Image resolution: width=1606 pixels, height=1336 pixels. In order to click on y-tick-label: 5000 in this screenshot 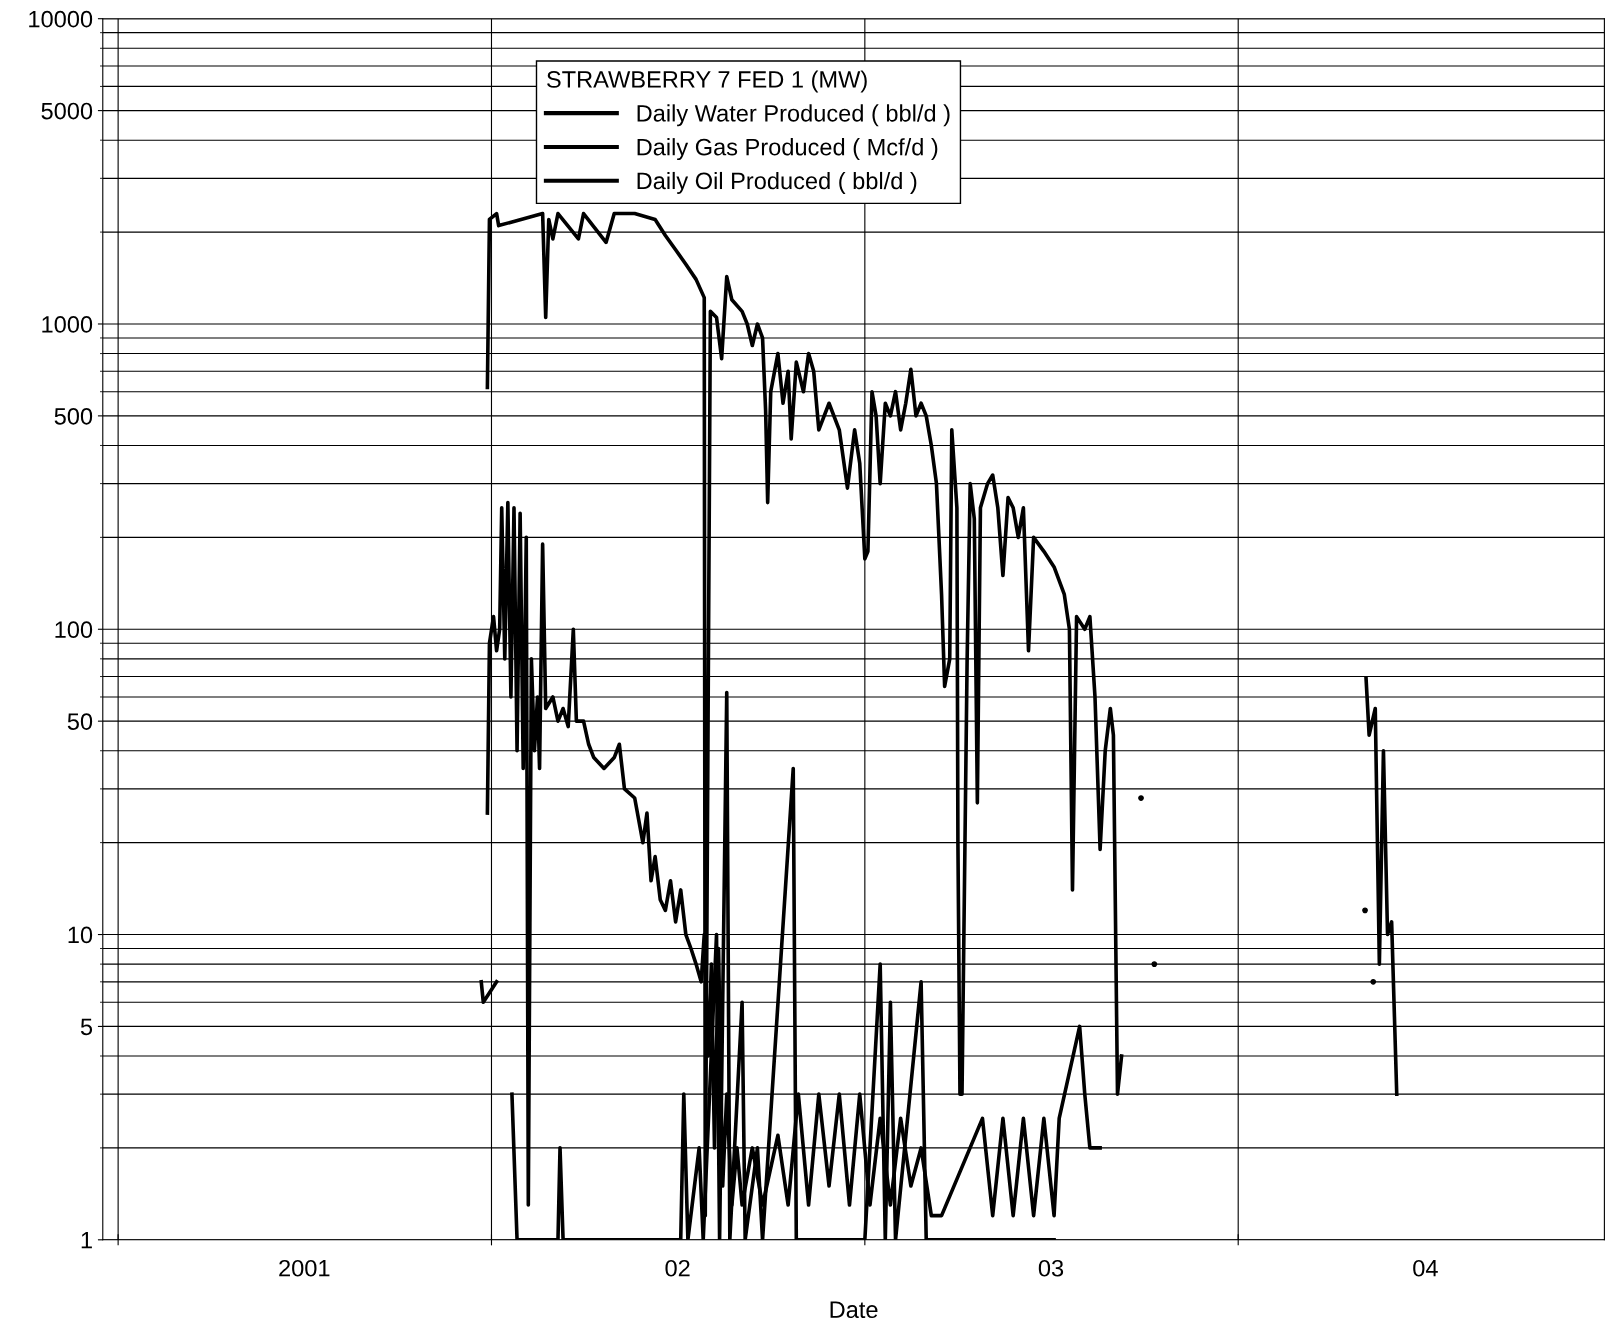, I will do `click(67, 111)`.